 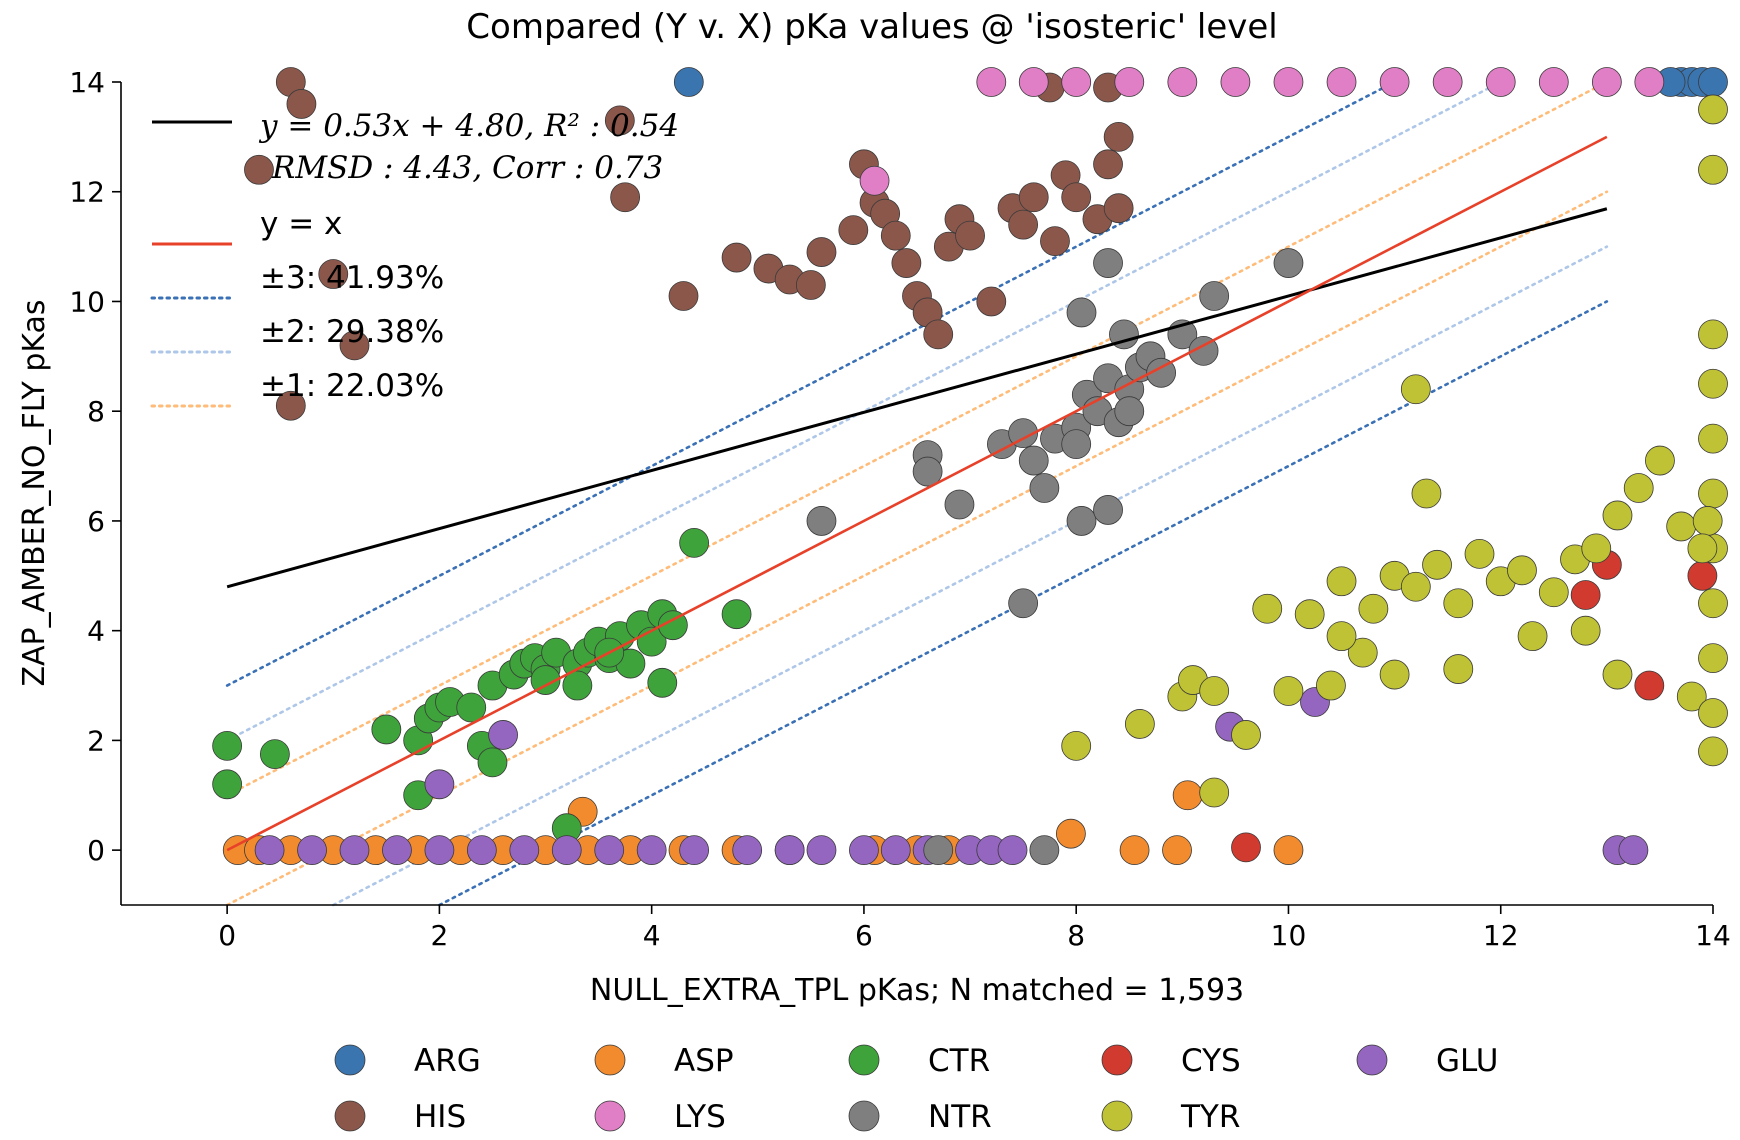 I want to click on x-tick-label: 6, so click(x=864, y=935).